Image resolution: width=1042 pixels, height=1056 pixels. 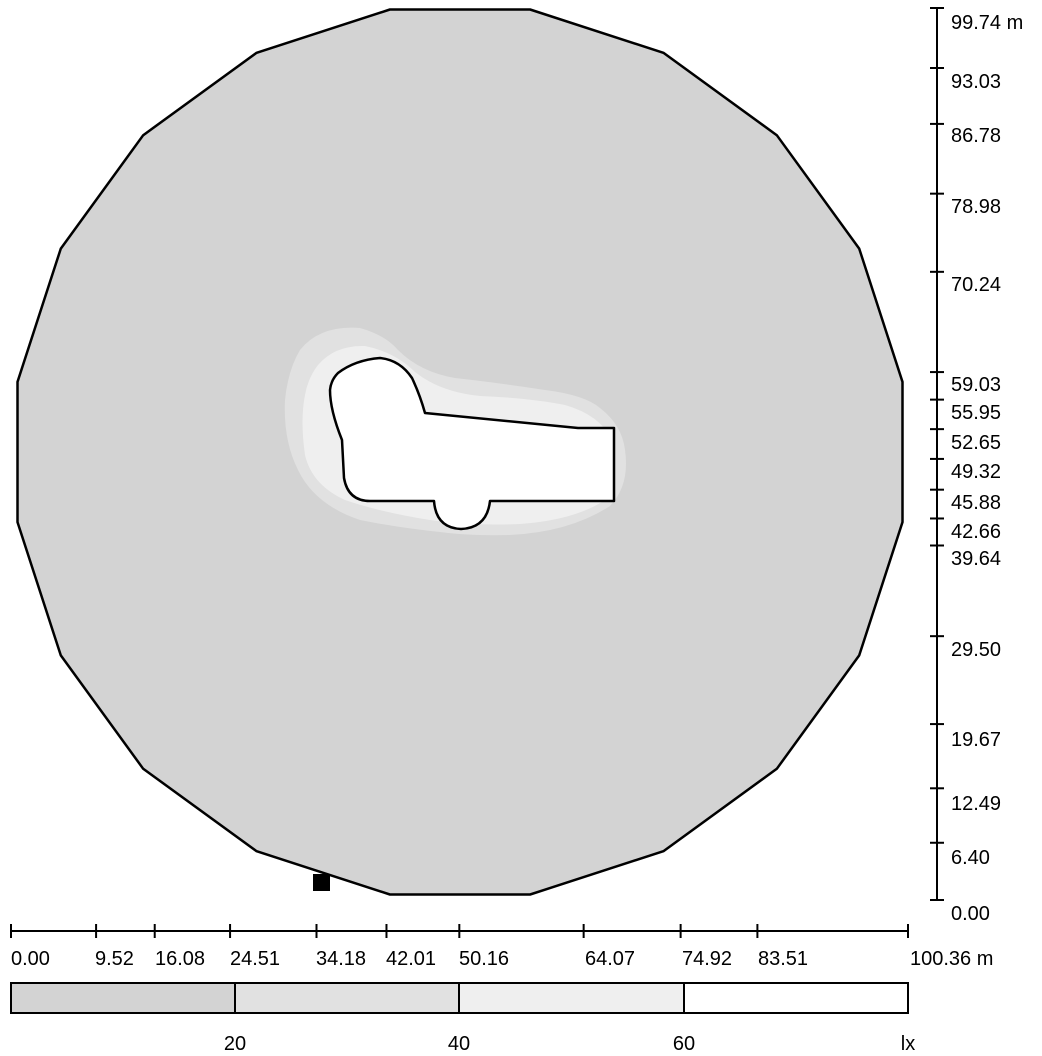 I want to click on x-tick-label: 24.51, so click(x=255, y=959).